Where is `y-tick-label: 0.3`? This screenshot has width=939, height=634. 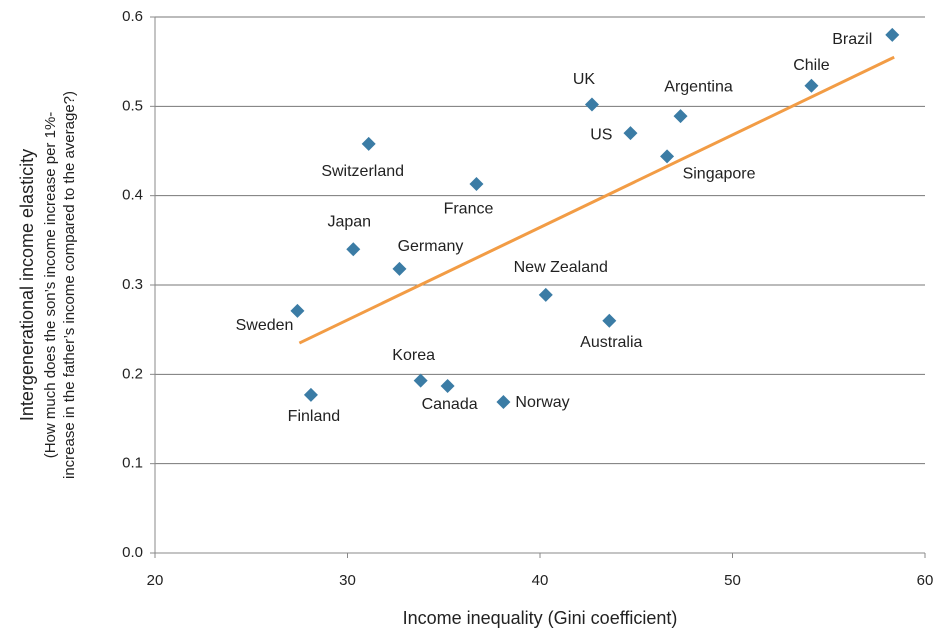
y-tick-label: 0.3 is located at coordinates (132, 284).